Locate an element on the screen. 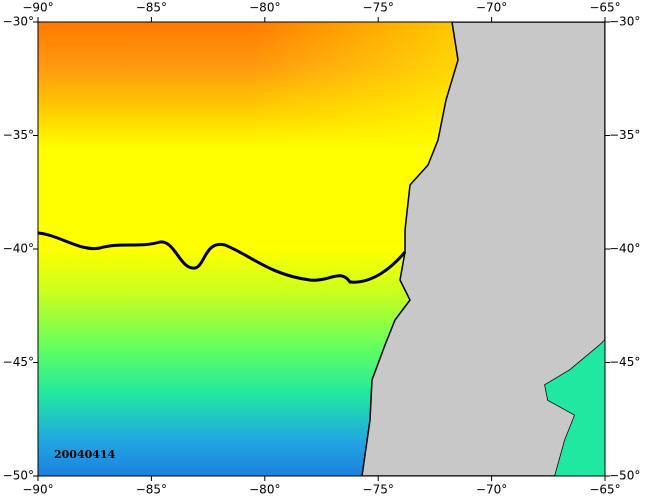 The height and width of the screenshot is (498, 645). atlantic is located at coordinates (575, 408).